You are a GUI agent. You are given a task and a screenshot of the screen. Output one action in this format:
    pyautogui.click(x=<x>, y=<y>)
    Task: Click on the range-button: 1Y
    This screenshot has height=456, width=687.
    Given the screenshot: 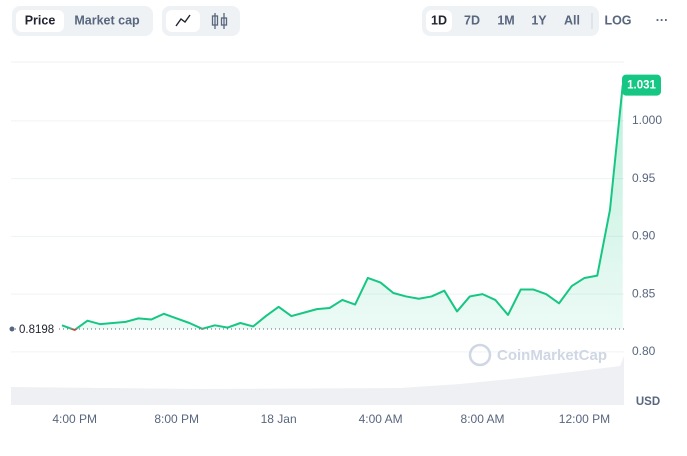 What is the action you would take?
    pyautogui.click(x=539, y=20)
    